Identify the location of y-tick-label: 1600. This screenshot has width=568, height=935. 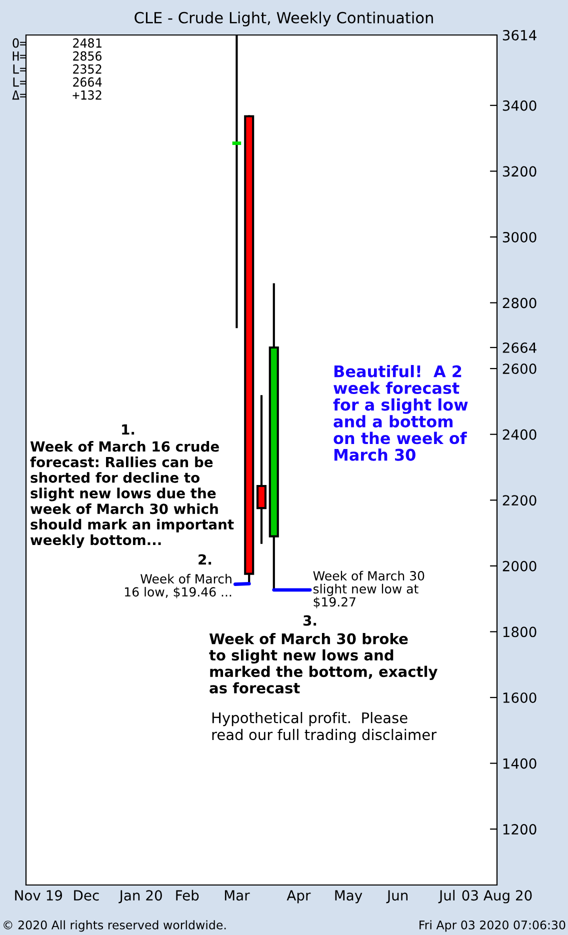
(519, 697).